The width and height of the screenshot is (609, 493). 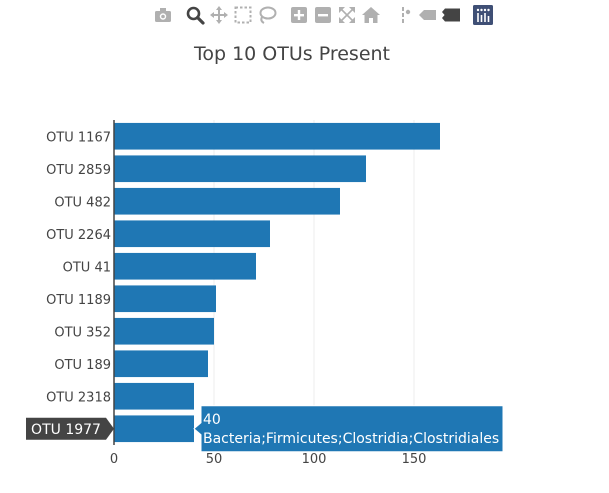 I want to click on zoom-icon, so click(x=195, y=15).